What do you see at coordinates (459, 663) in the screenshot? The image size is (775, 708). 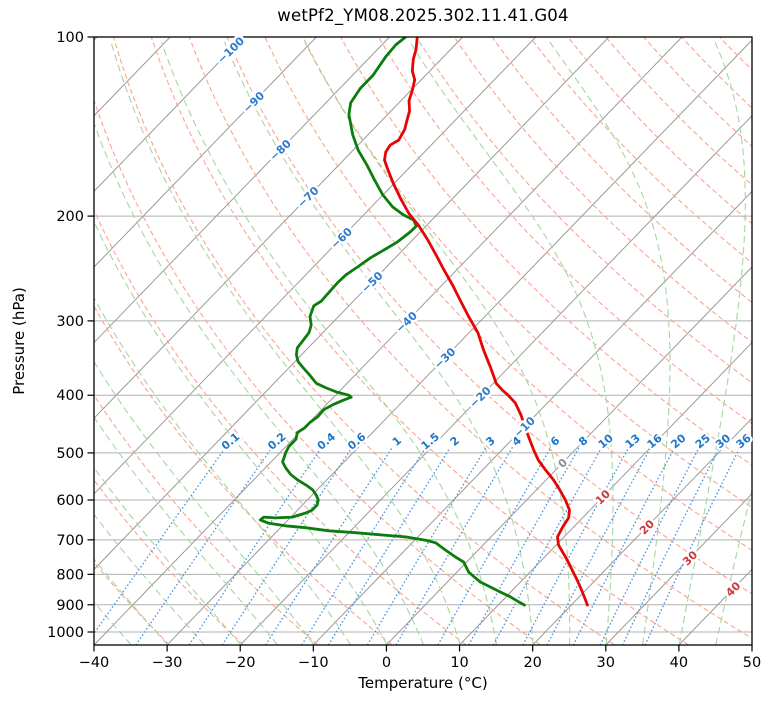 I see `x-tick-label: 10` at bounding box center [459, 663].